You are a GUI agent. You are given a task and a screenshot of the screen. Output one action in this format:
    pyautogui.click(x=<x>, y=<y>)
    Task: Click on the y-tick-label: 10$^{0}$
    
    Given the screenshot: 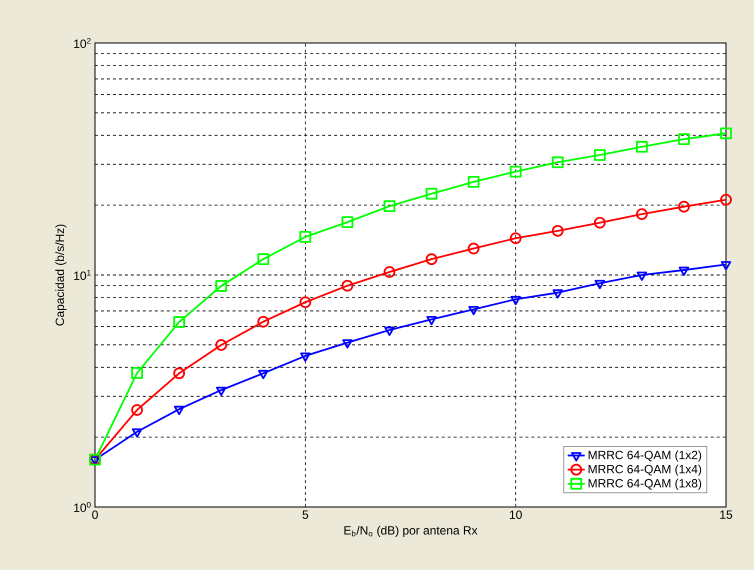 What is the action you would take?
    pyautogui.click(x=82, y=507)
    